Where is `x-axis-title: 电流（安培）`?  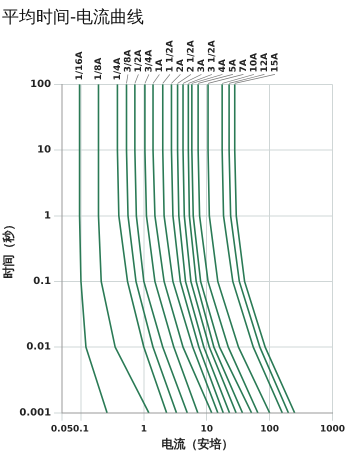 x-axis-title: 电流（安培） is located at coordinates (197, 443).